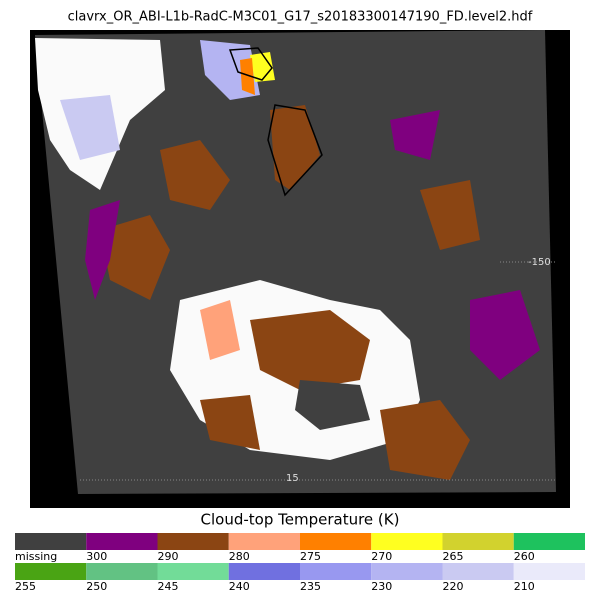 This screenshot has height=600, width=600. What do you see at coordinates (381, 556) in the screenshot?
I see `swatch-label: 270` at bounding box center [381, 556].